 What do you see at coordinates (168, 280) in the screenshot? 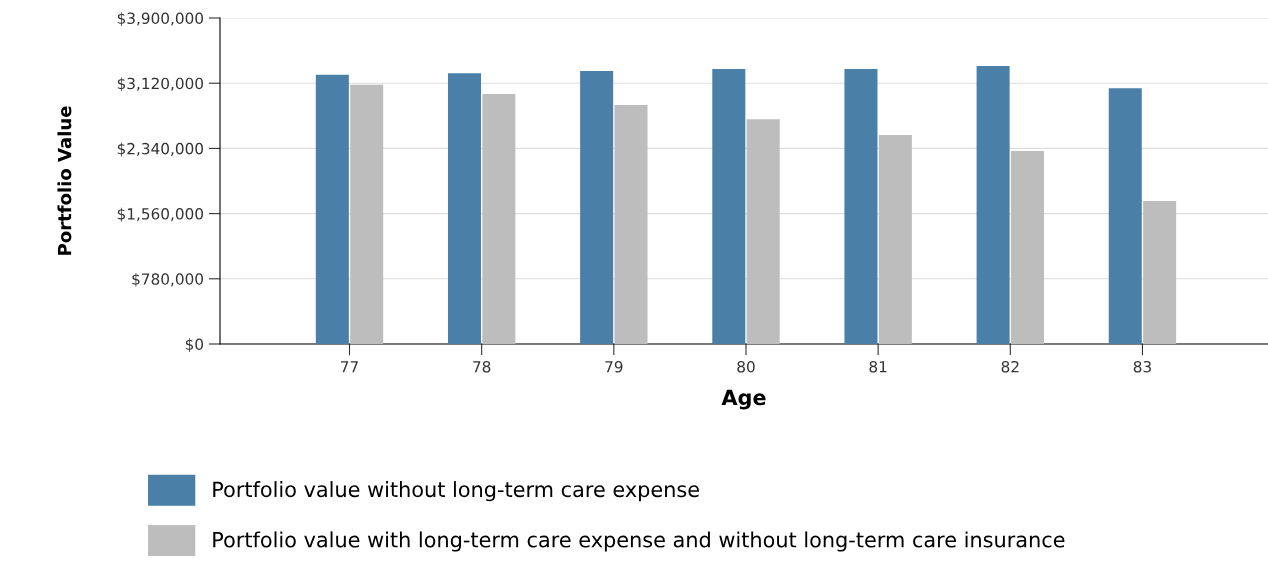
I see `y-tick-label: $780,000` at bounding box center [168, 280].